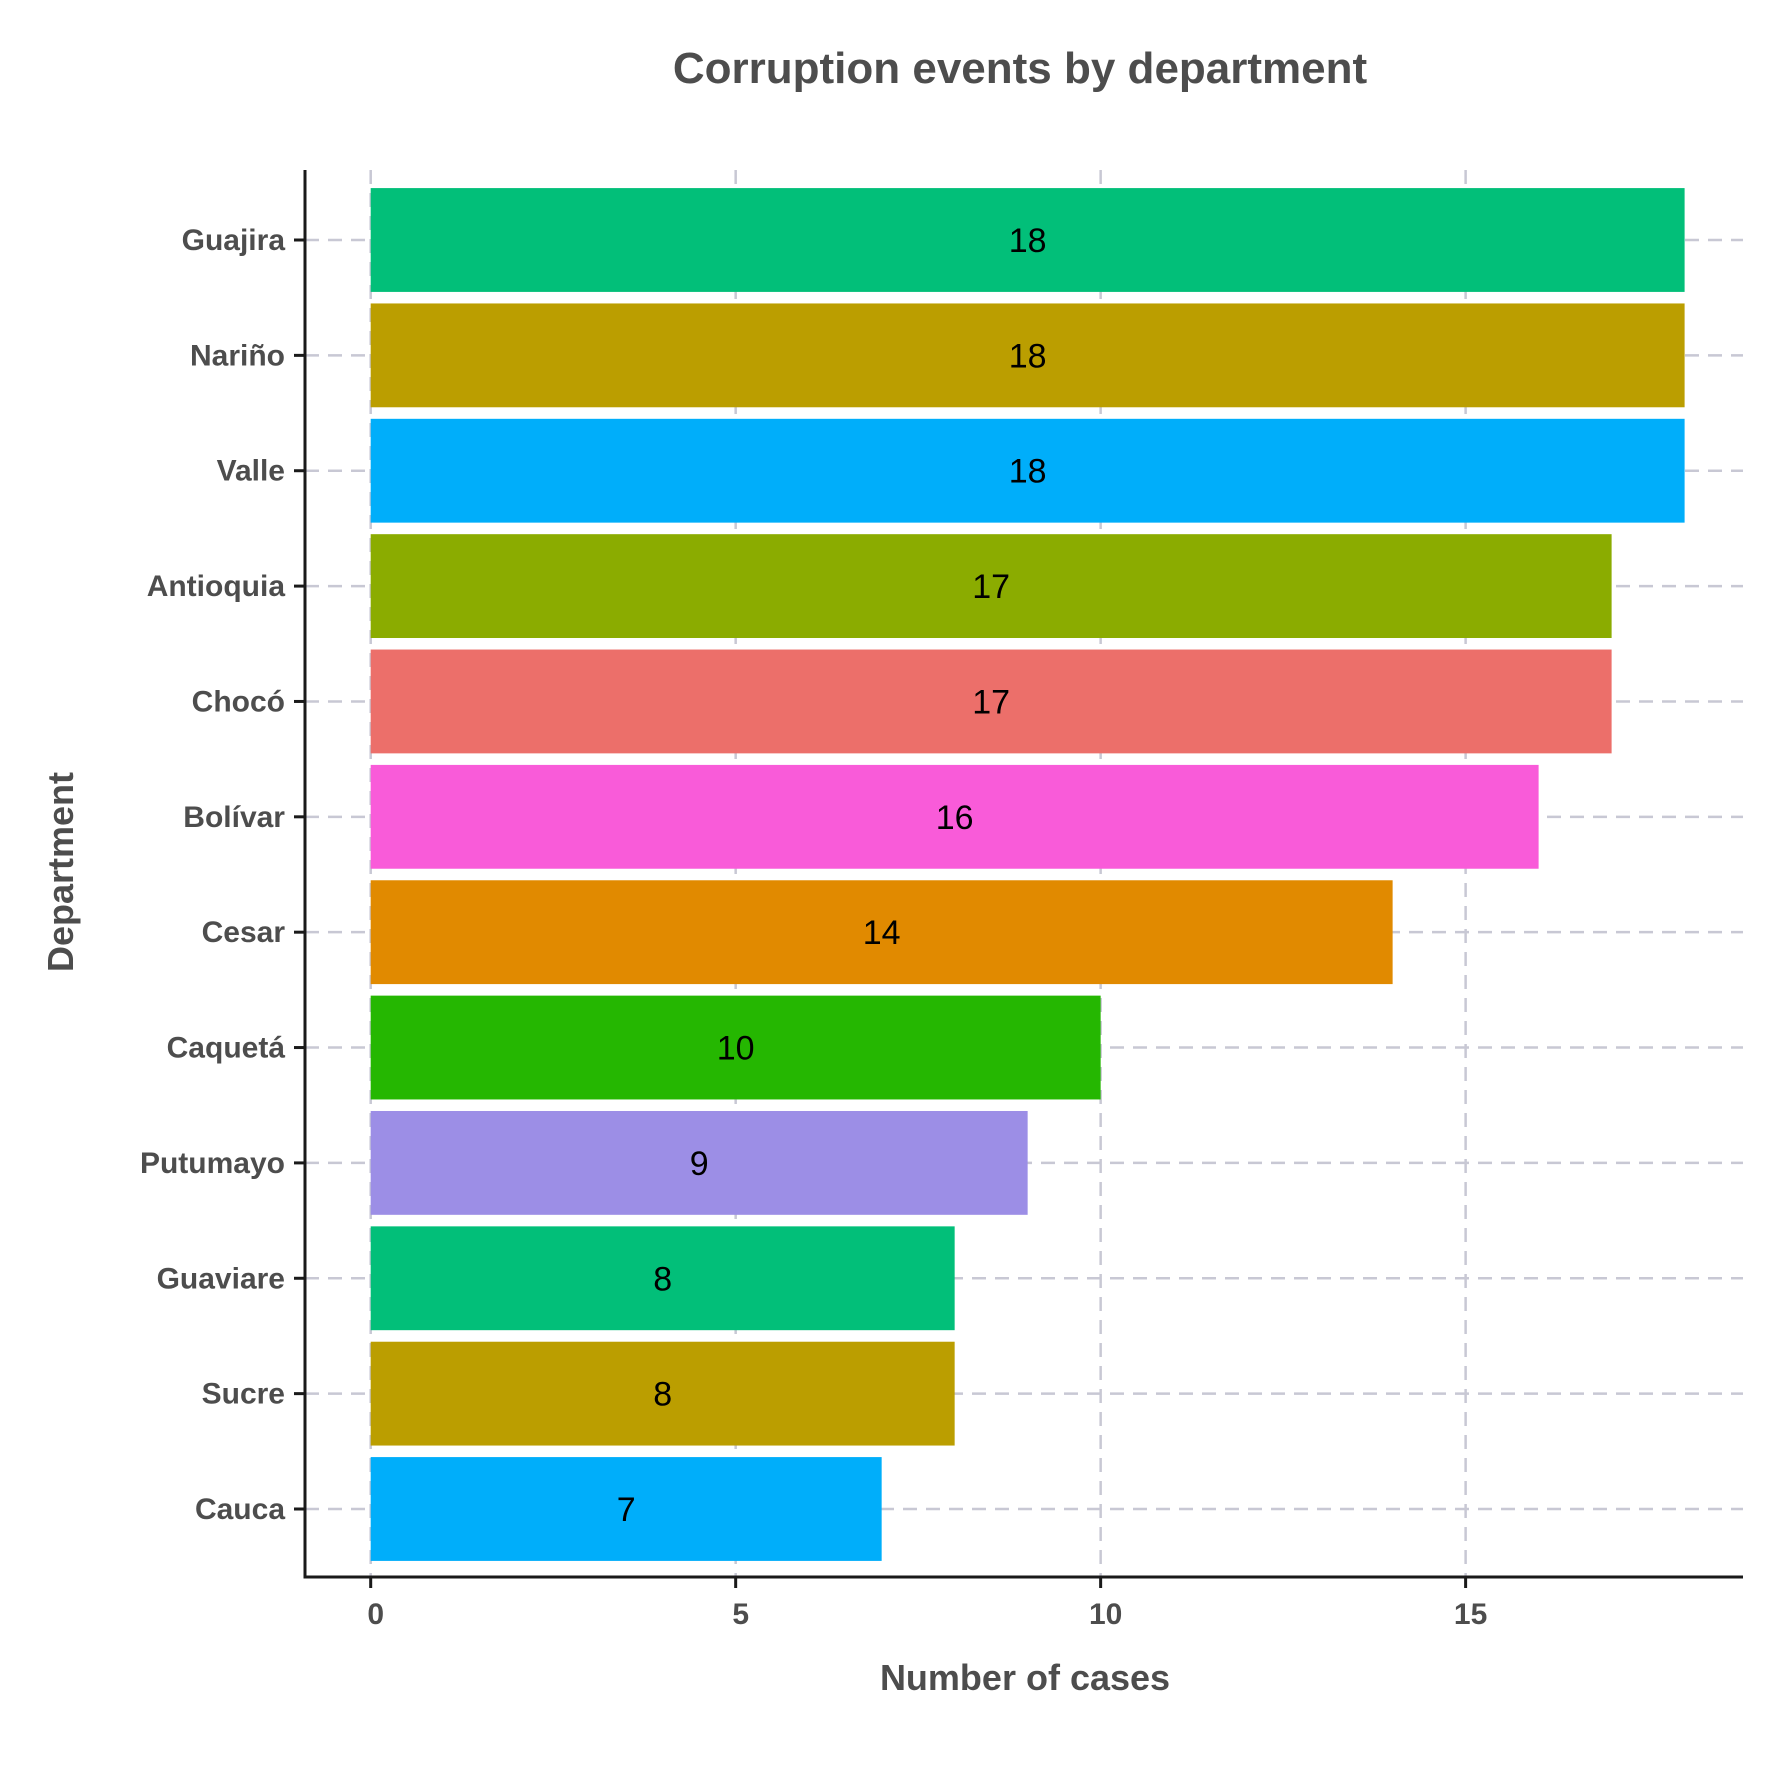 Image resolution: width=1771 pixels, height=1771 pixels. What do you see at coordinates (251, 471) in the screenshot?
I see `y-tick-label: Valle` at bounding box center [251, 471].